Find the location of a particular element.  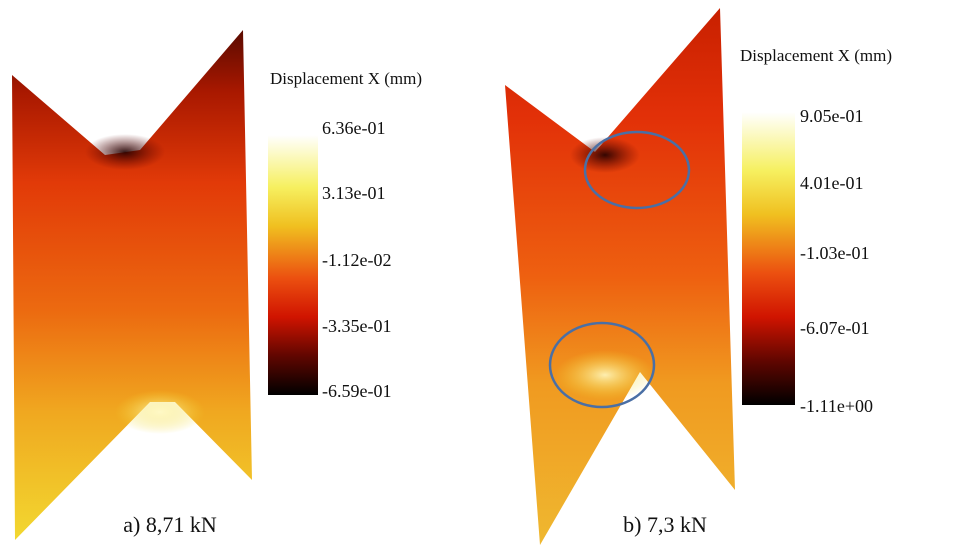

caption: b) 7,3 kN is located at coordinates (665, 524).